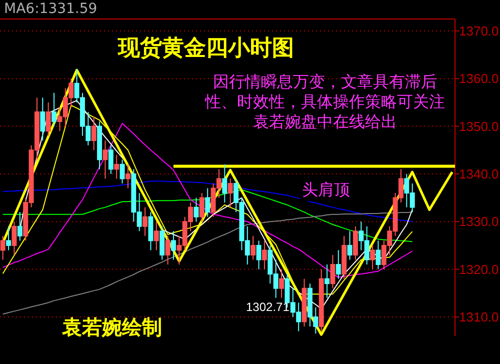 This screenshot has width=500, height=364. I want to click on annotation: 头肩顶, so click(326, 190).